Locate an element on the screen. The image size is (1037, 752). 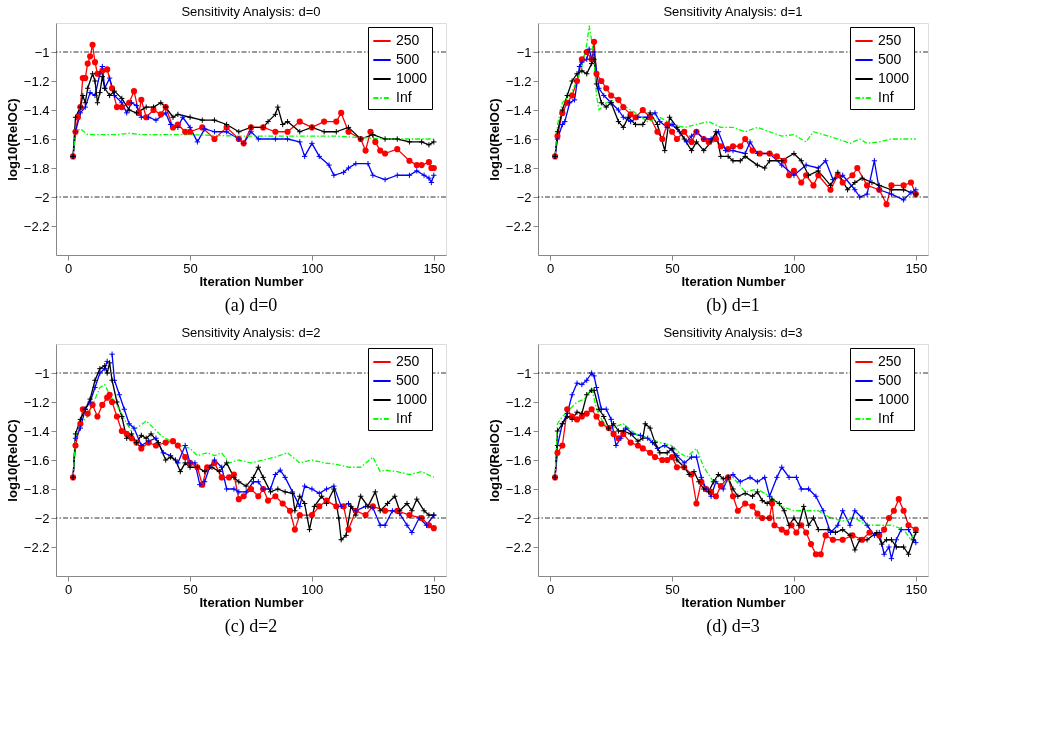
chart-title: Sensitivity Analysis: d=2 is located at coordinates (251, 332).